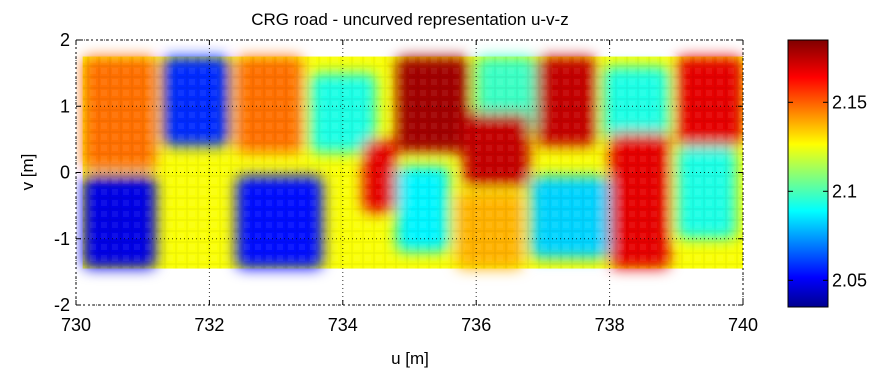  Describe the element at coordinates (409, 19) in the screenshot. I see `chart-title: CRG road - uncurved representation u-v-z` at that location.